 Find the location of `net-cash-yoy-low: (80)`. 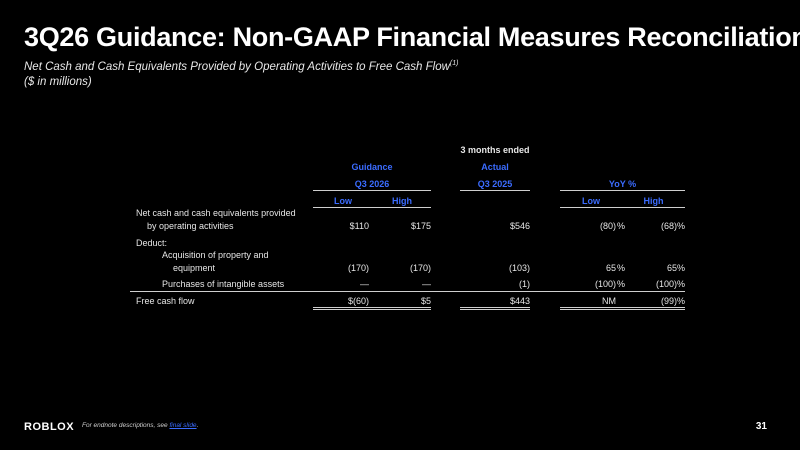

net-cash-yoy-low: (80) is located at coordinates (607, 226).